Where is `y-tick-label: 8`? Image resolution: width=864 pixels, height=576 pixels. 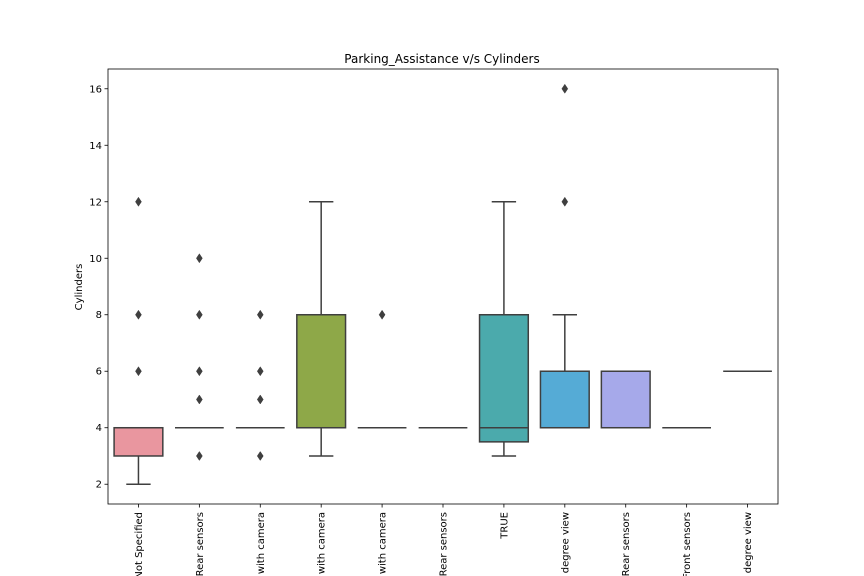
y-tick-label: 8 is located at coordinates (99, 315).